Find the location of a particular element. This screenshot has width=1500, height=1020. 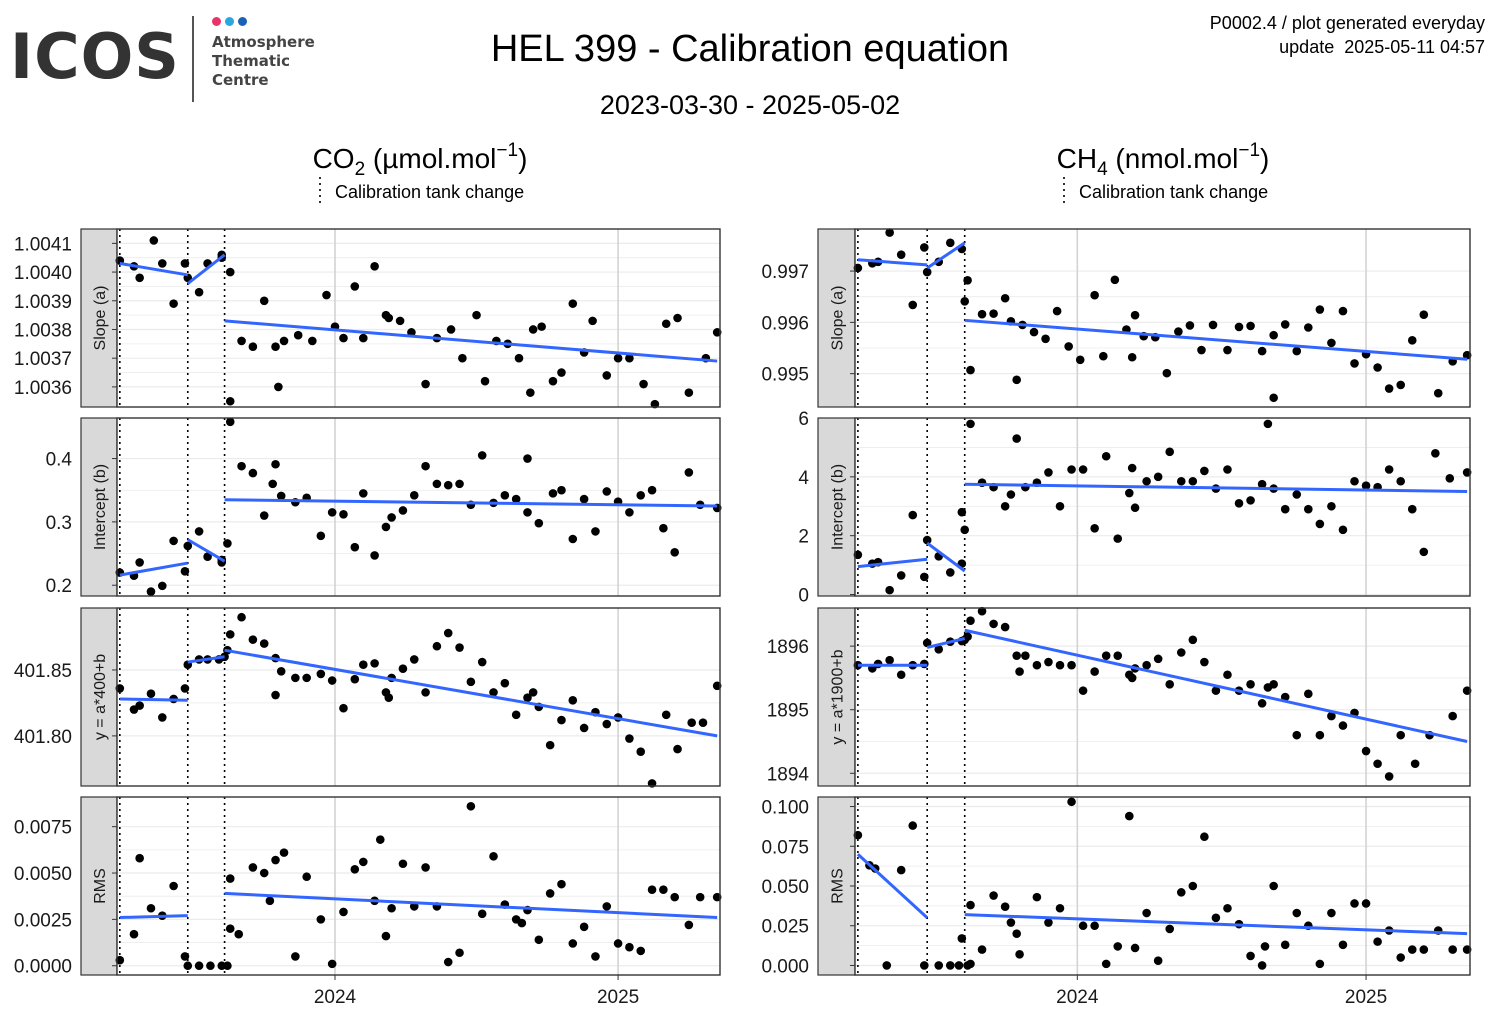

x-tick-label: 2025 is located at coordinates (618, 997).